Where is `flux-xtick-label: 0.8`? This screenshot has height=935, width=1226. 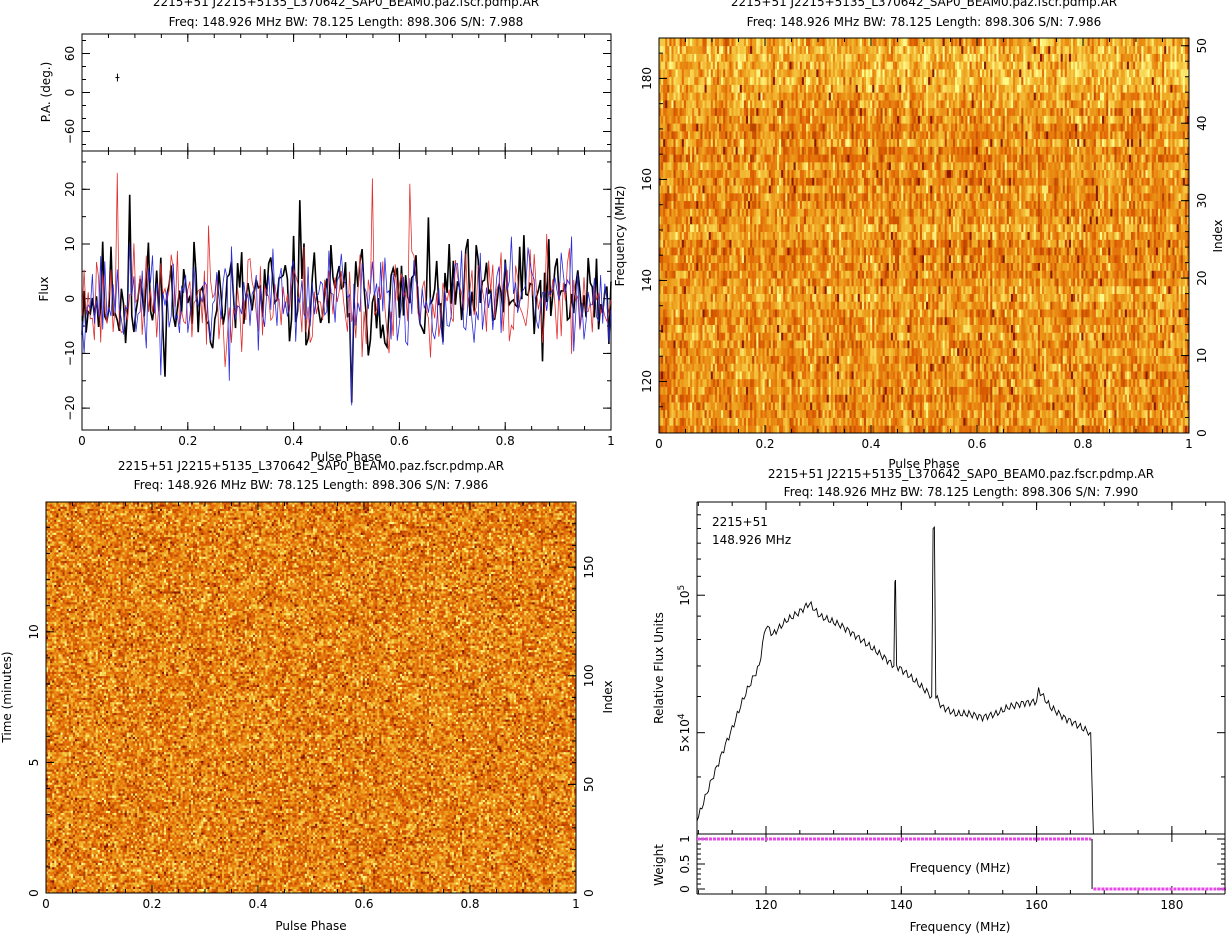 flux-xtick-label: 0.8 is located at coordinates (505, 441).